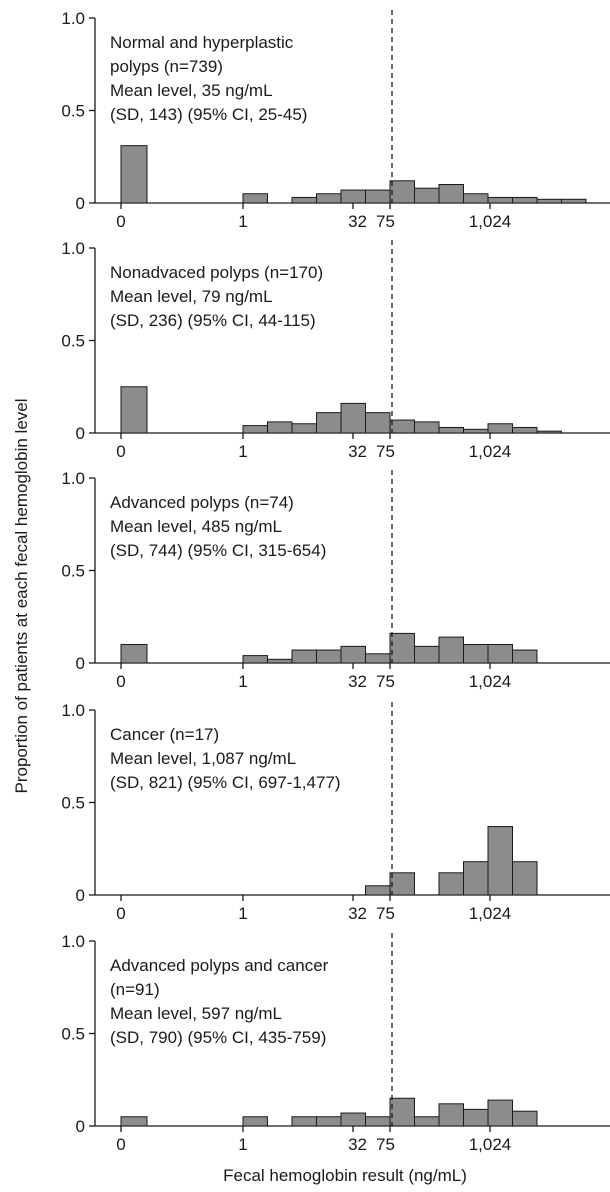 The height and width of the screenshot is (1192, 610). Describe the element at coordinates (216, 272) in the screenshot. I see `annotation-line: Nonadvaced polyps (n=170)` at that location.